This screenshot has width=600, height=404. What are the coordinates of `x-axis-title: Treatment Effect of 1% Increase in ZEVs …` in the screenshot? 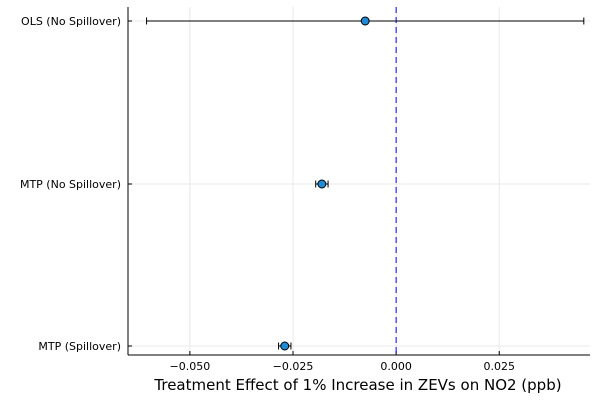 It's located at (357, 385).